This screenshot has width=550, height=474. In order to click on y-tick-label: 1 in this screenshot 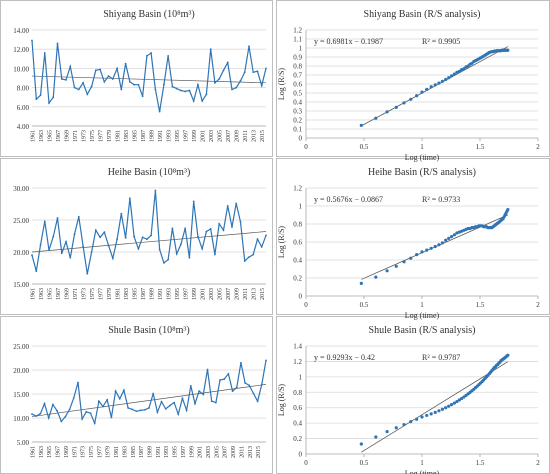, I will do `click(301, 207)`.